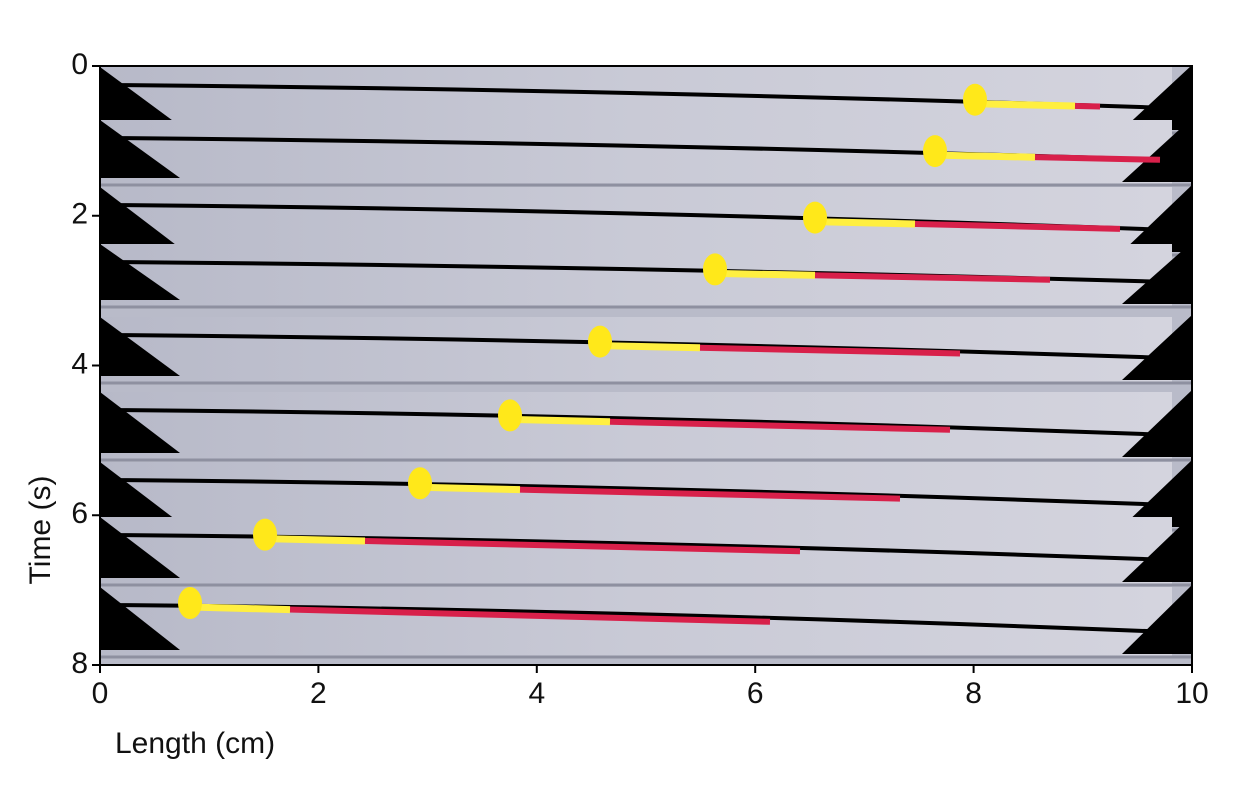  Describe the element at coordinates (755, 693) in the screenshot. I see `x-tick-label: 6` at that location.